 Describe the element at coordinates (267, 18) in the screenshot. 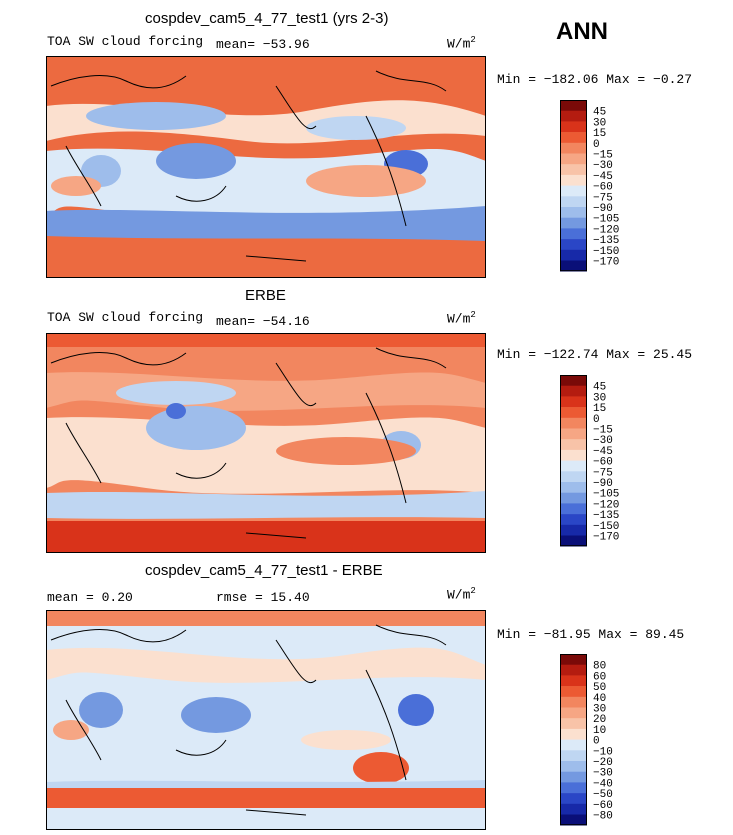

I see `panel-1-title: cospdev_cam5_4_77_test1 (yrs 2-3)` at that location.